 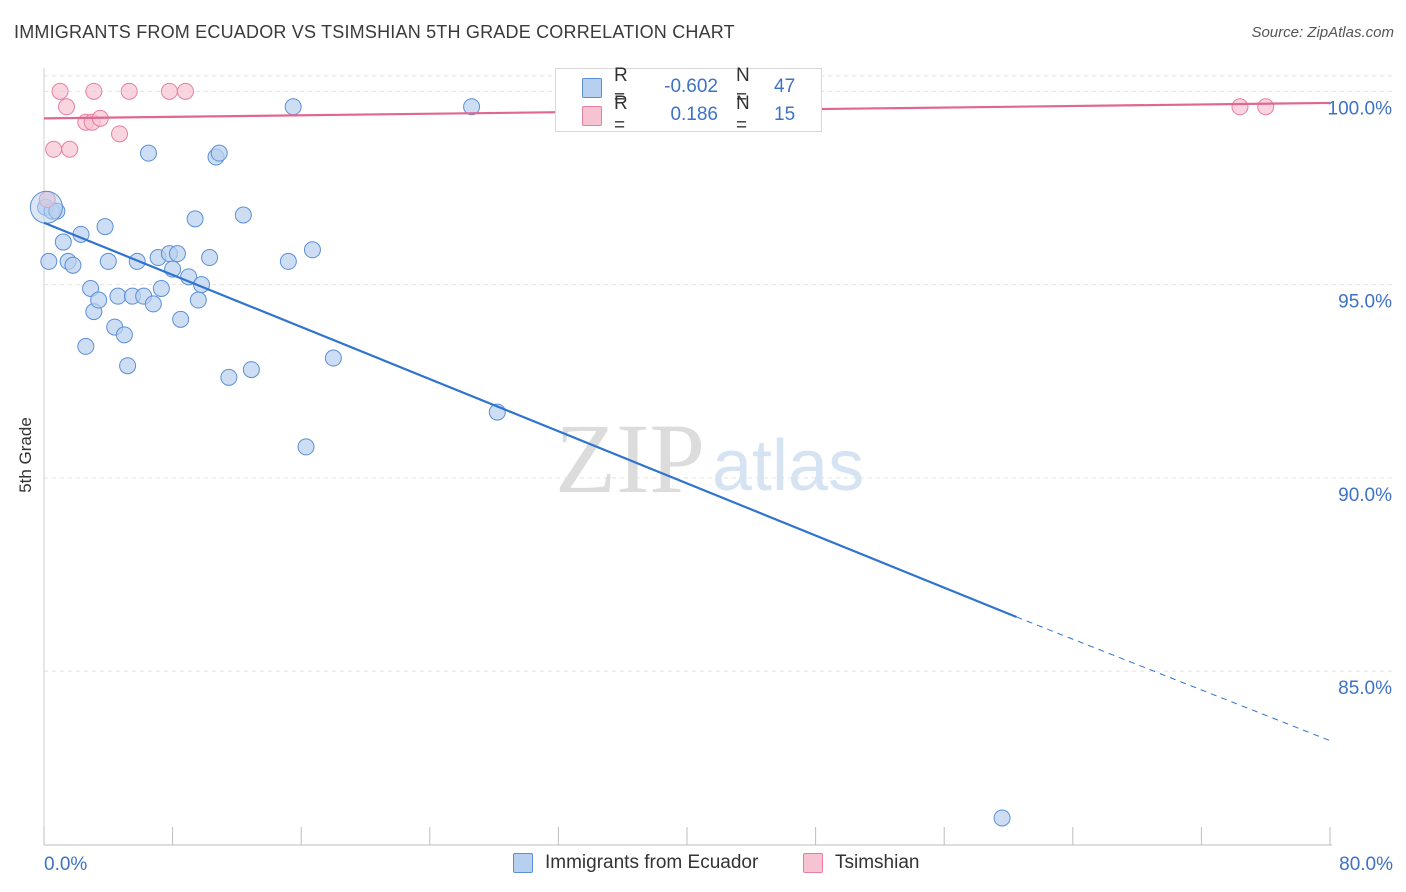 What do you see at coordinates (785, 86) in the screenshot?
I see `legend-n-value-ecuador: 47` at bounding box center [785, 86].